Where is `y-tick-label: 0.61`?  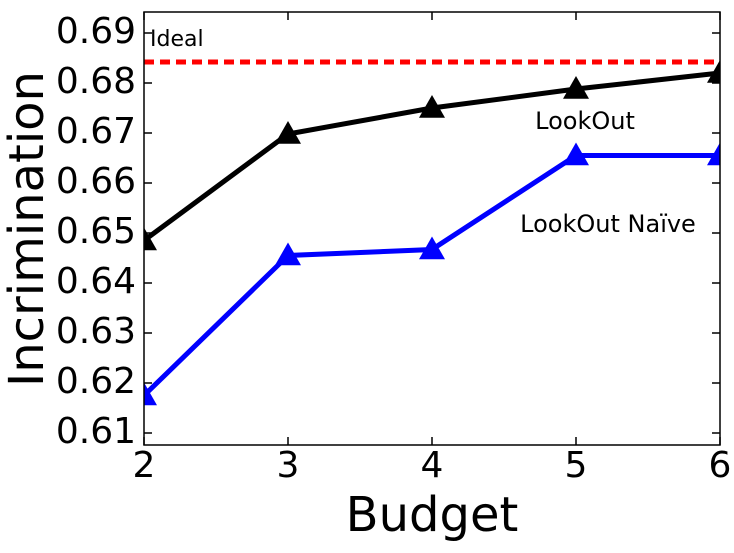
y-tick-label: 0.61 is located at coordinates (96, 431).